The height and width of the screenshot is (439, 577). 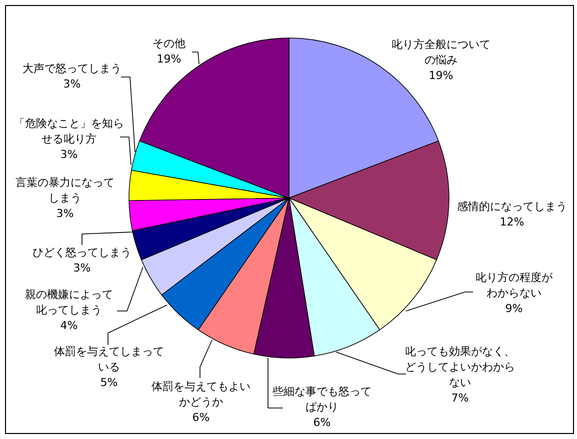 I want to click on data-label: 4%, so click(x=69, y=325).